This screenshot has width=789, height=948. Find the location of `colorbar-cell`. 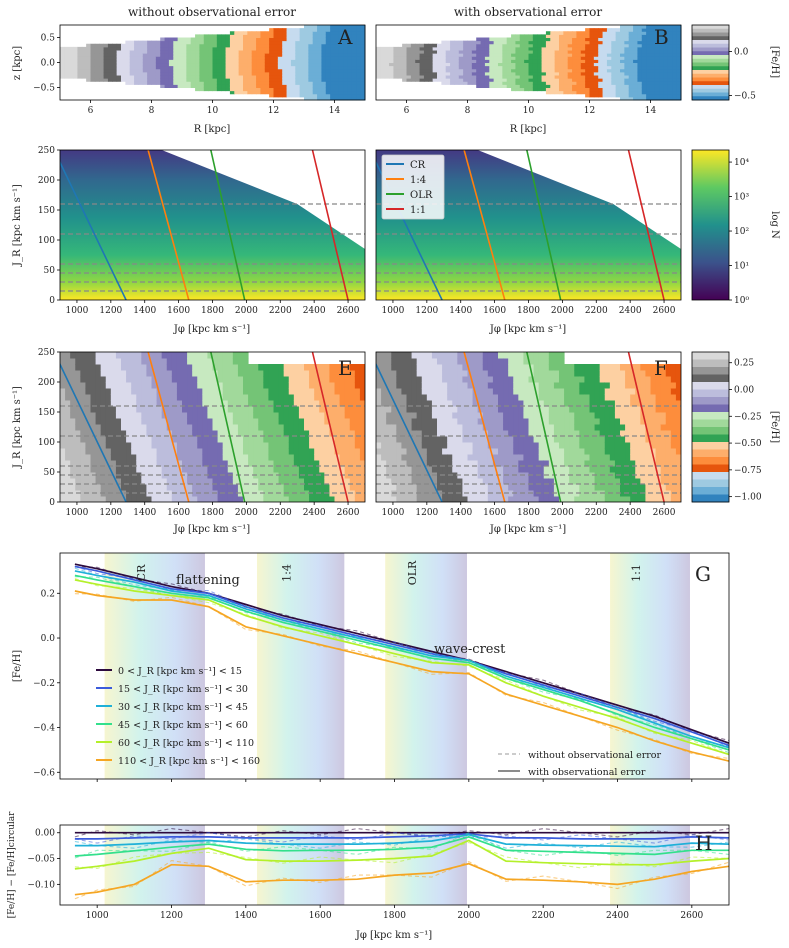

colorbar-cell is located at coordinates (710, 79).